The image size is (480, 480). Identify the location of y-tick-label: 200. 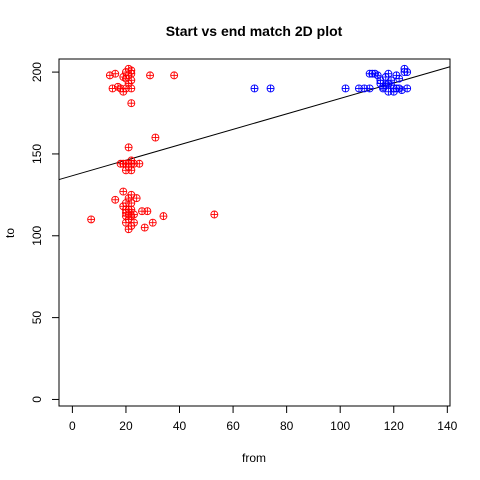
(37, 72).